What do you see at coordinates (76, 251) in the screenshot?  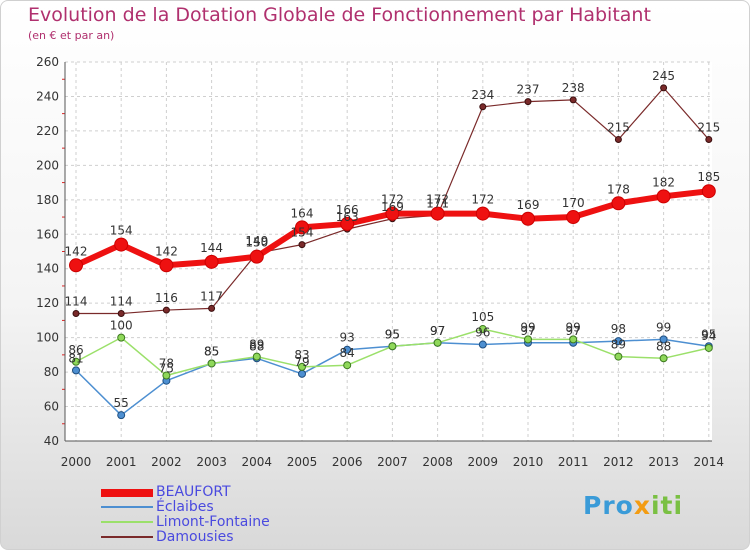 I see `data-label-beaufort: 142` at bounding box center [76, 251].